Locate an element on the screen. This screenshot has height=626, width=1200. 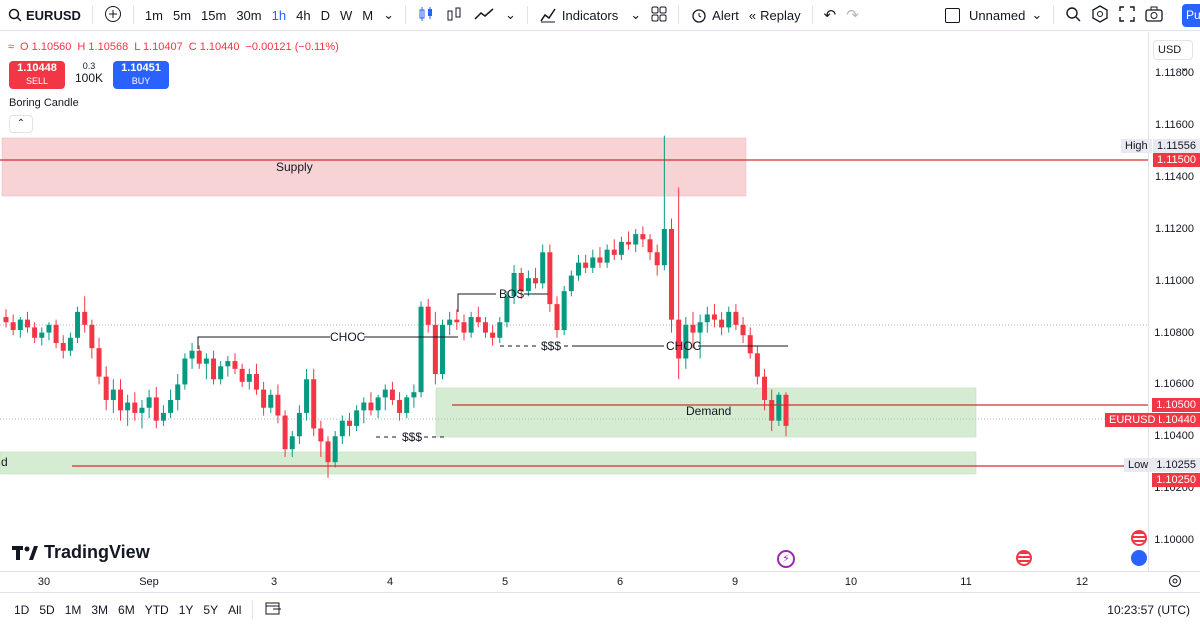
axis-settings-button is located at coordinates (1175, 582).